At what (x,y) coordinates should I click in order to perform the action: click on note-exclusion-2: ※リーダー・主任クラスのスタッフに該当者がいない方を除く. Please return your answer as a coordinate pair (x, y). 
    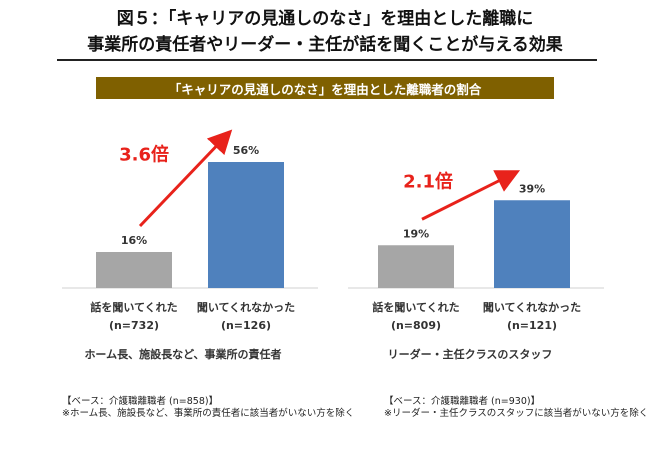
    Looking at the image, I should click on (516, 413).